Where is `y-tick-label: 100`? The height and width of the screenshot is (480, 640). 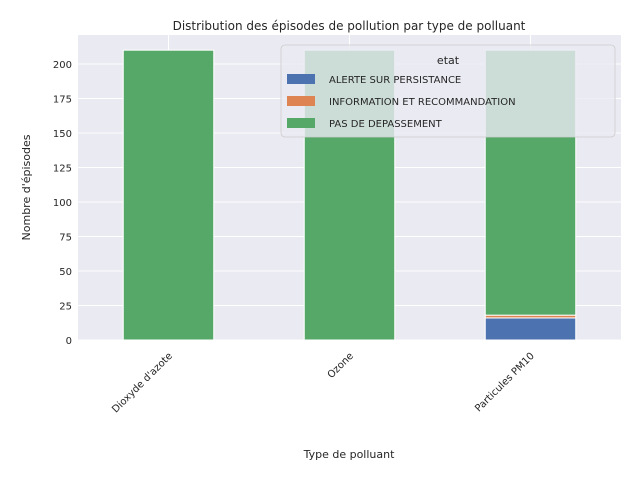
y-tick-label: 100 is located at coordinates (62, 203).